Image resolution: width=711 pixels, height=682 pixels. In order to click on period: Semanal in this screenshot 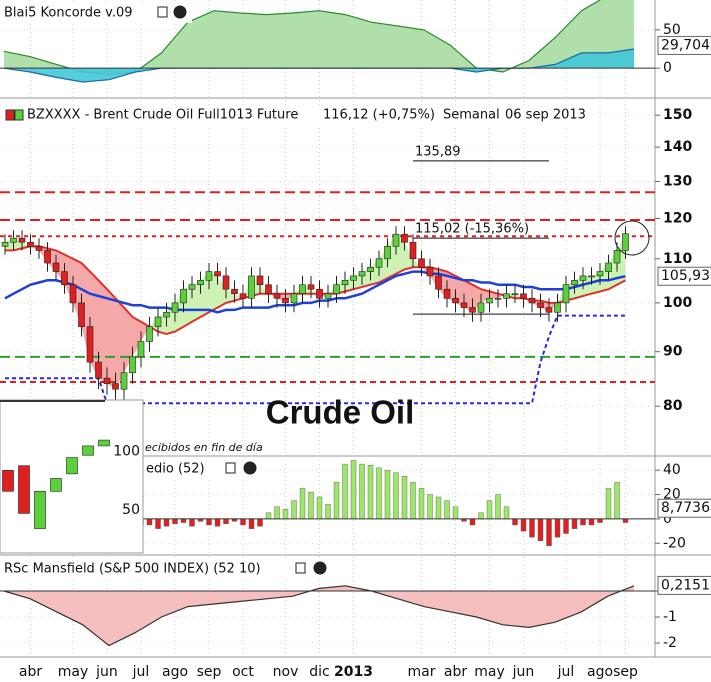, I will do `click(471, 115)`.